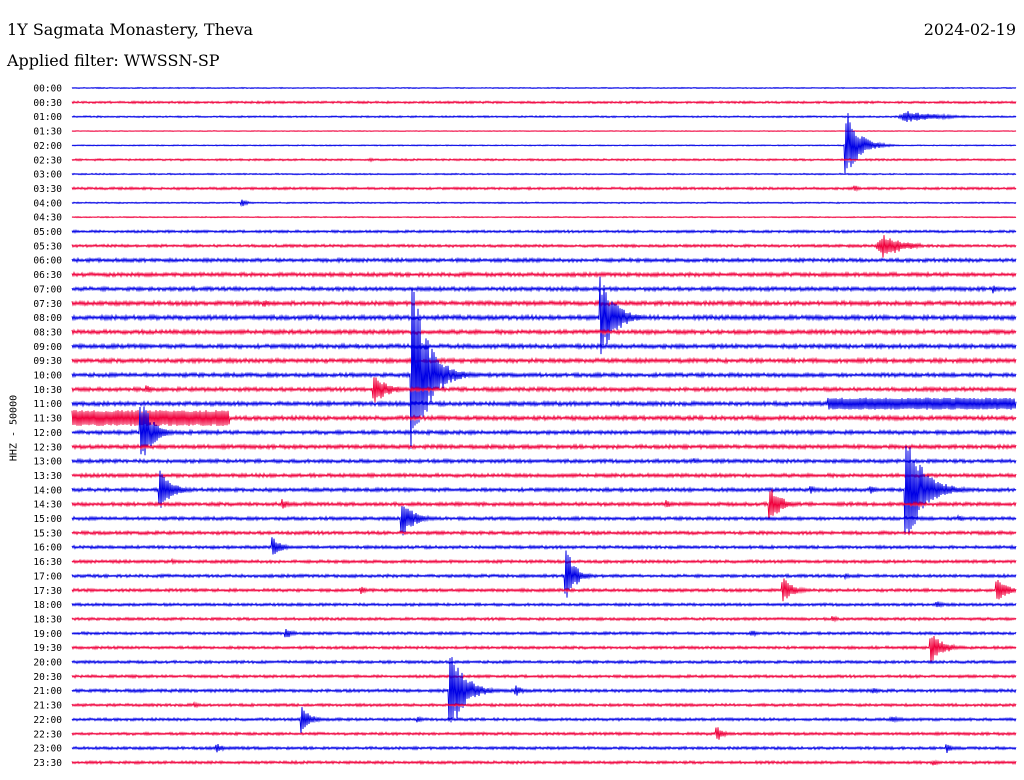 The image size is (1024, 780). Describe the element at coordinates (544, 633) in the screenshot. I see `trace-row-1900` at that location.